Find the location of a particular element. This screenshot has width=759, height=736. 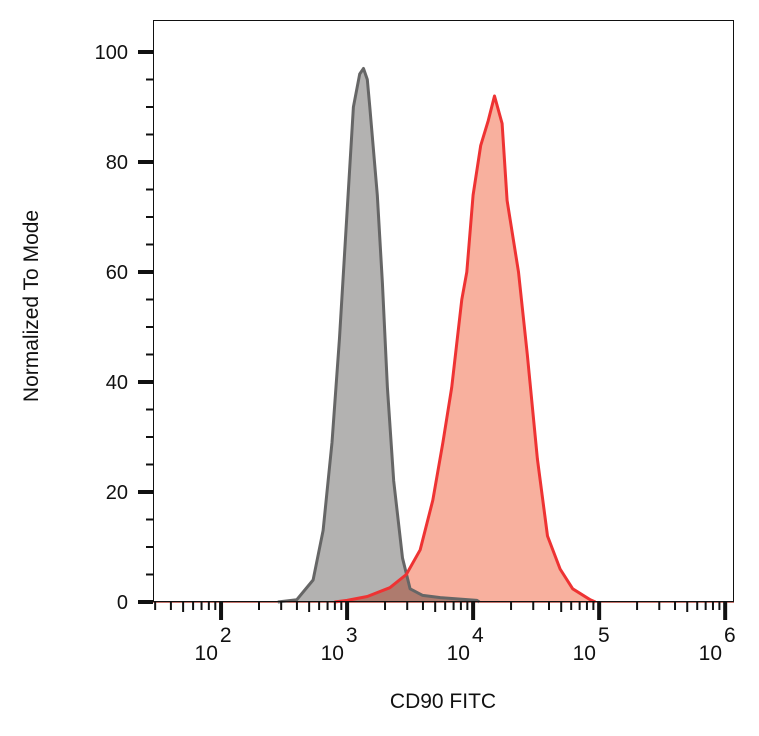

x-tick-label: 10⁵ is located at coordinates (591, 644).